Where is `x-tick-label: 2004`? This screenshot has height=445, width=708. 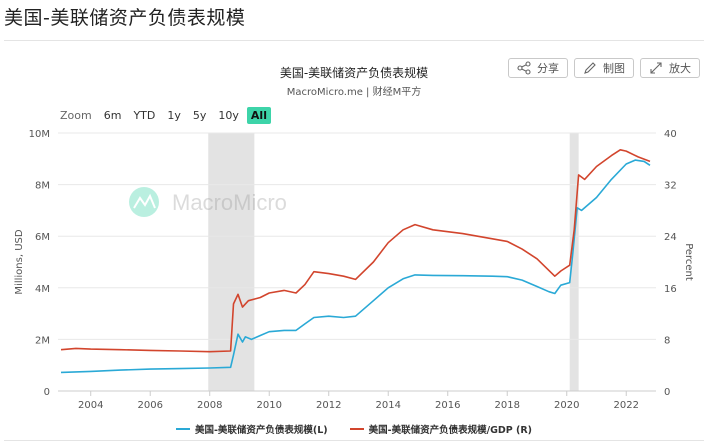
x-tick-label: 2004 is located at coordinates (90, 405).